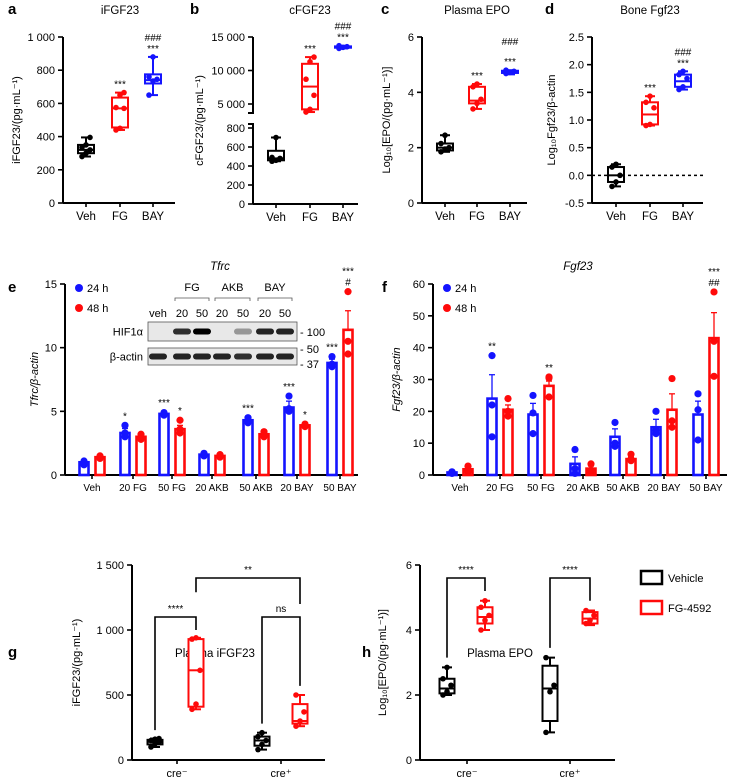  What do you see at coordinates (91, 488) in the screenshot?
I see `x-tick-label: Veh` at bounding box center [91, 488].